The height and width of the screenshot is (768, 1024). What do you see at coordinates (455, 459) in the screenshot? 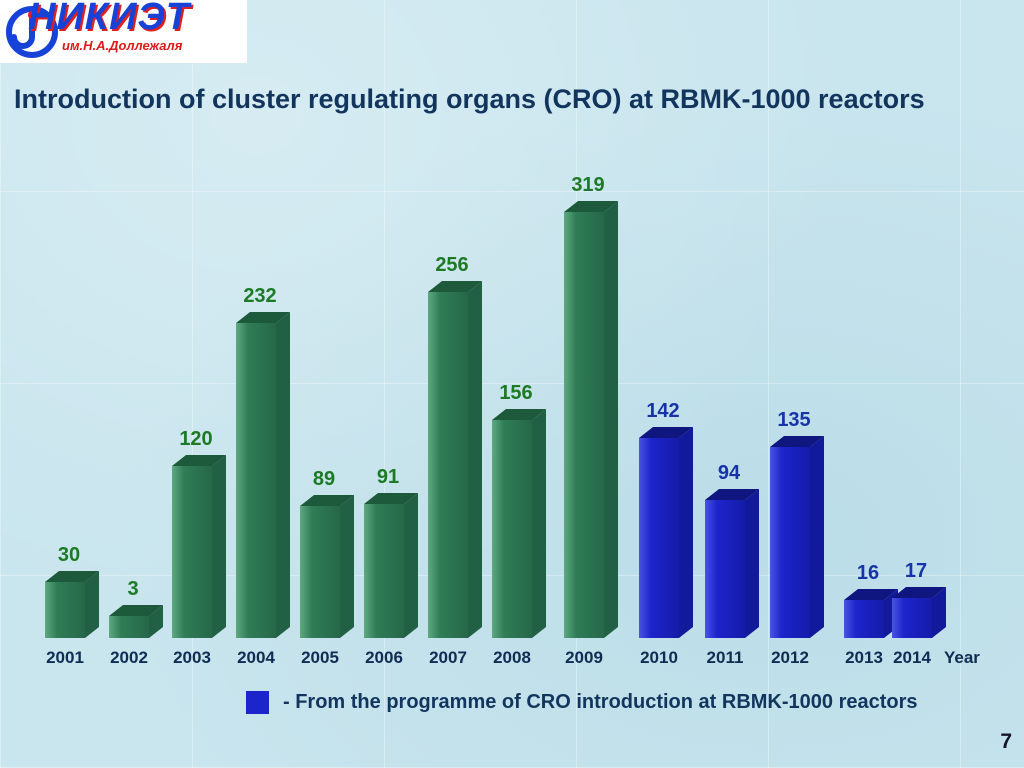
I see `bar-2007` at bounding box center [455, 459].